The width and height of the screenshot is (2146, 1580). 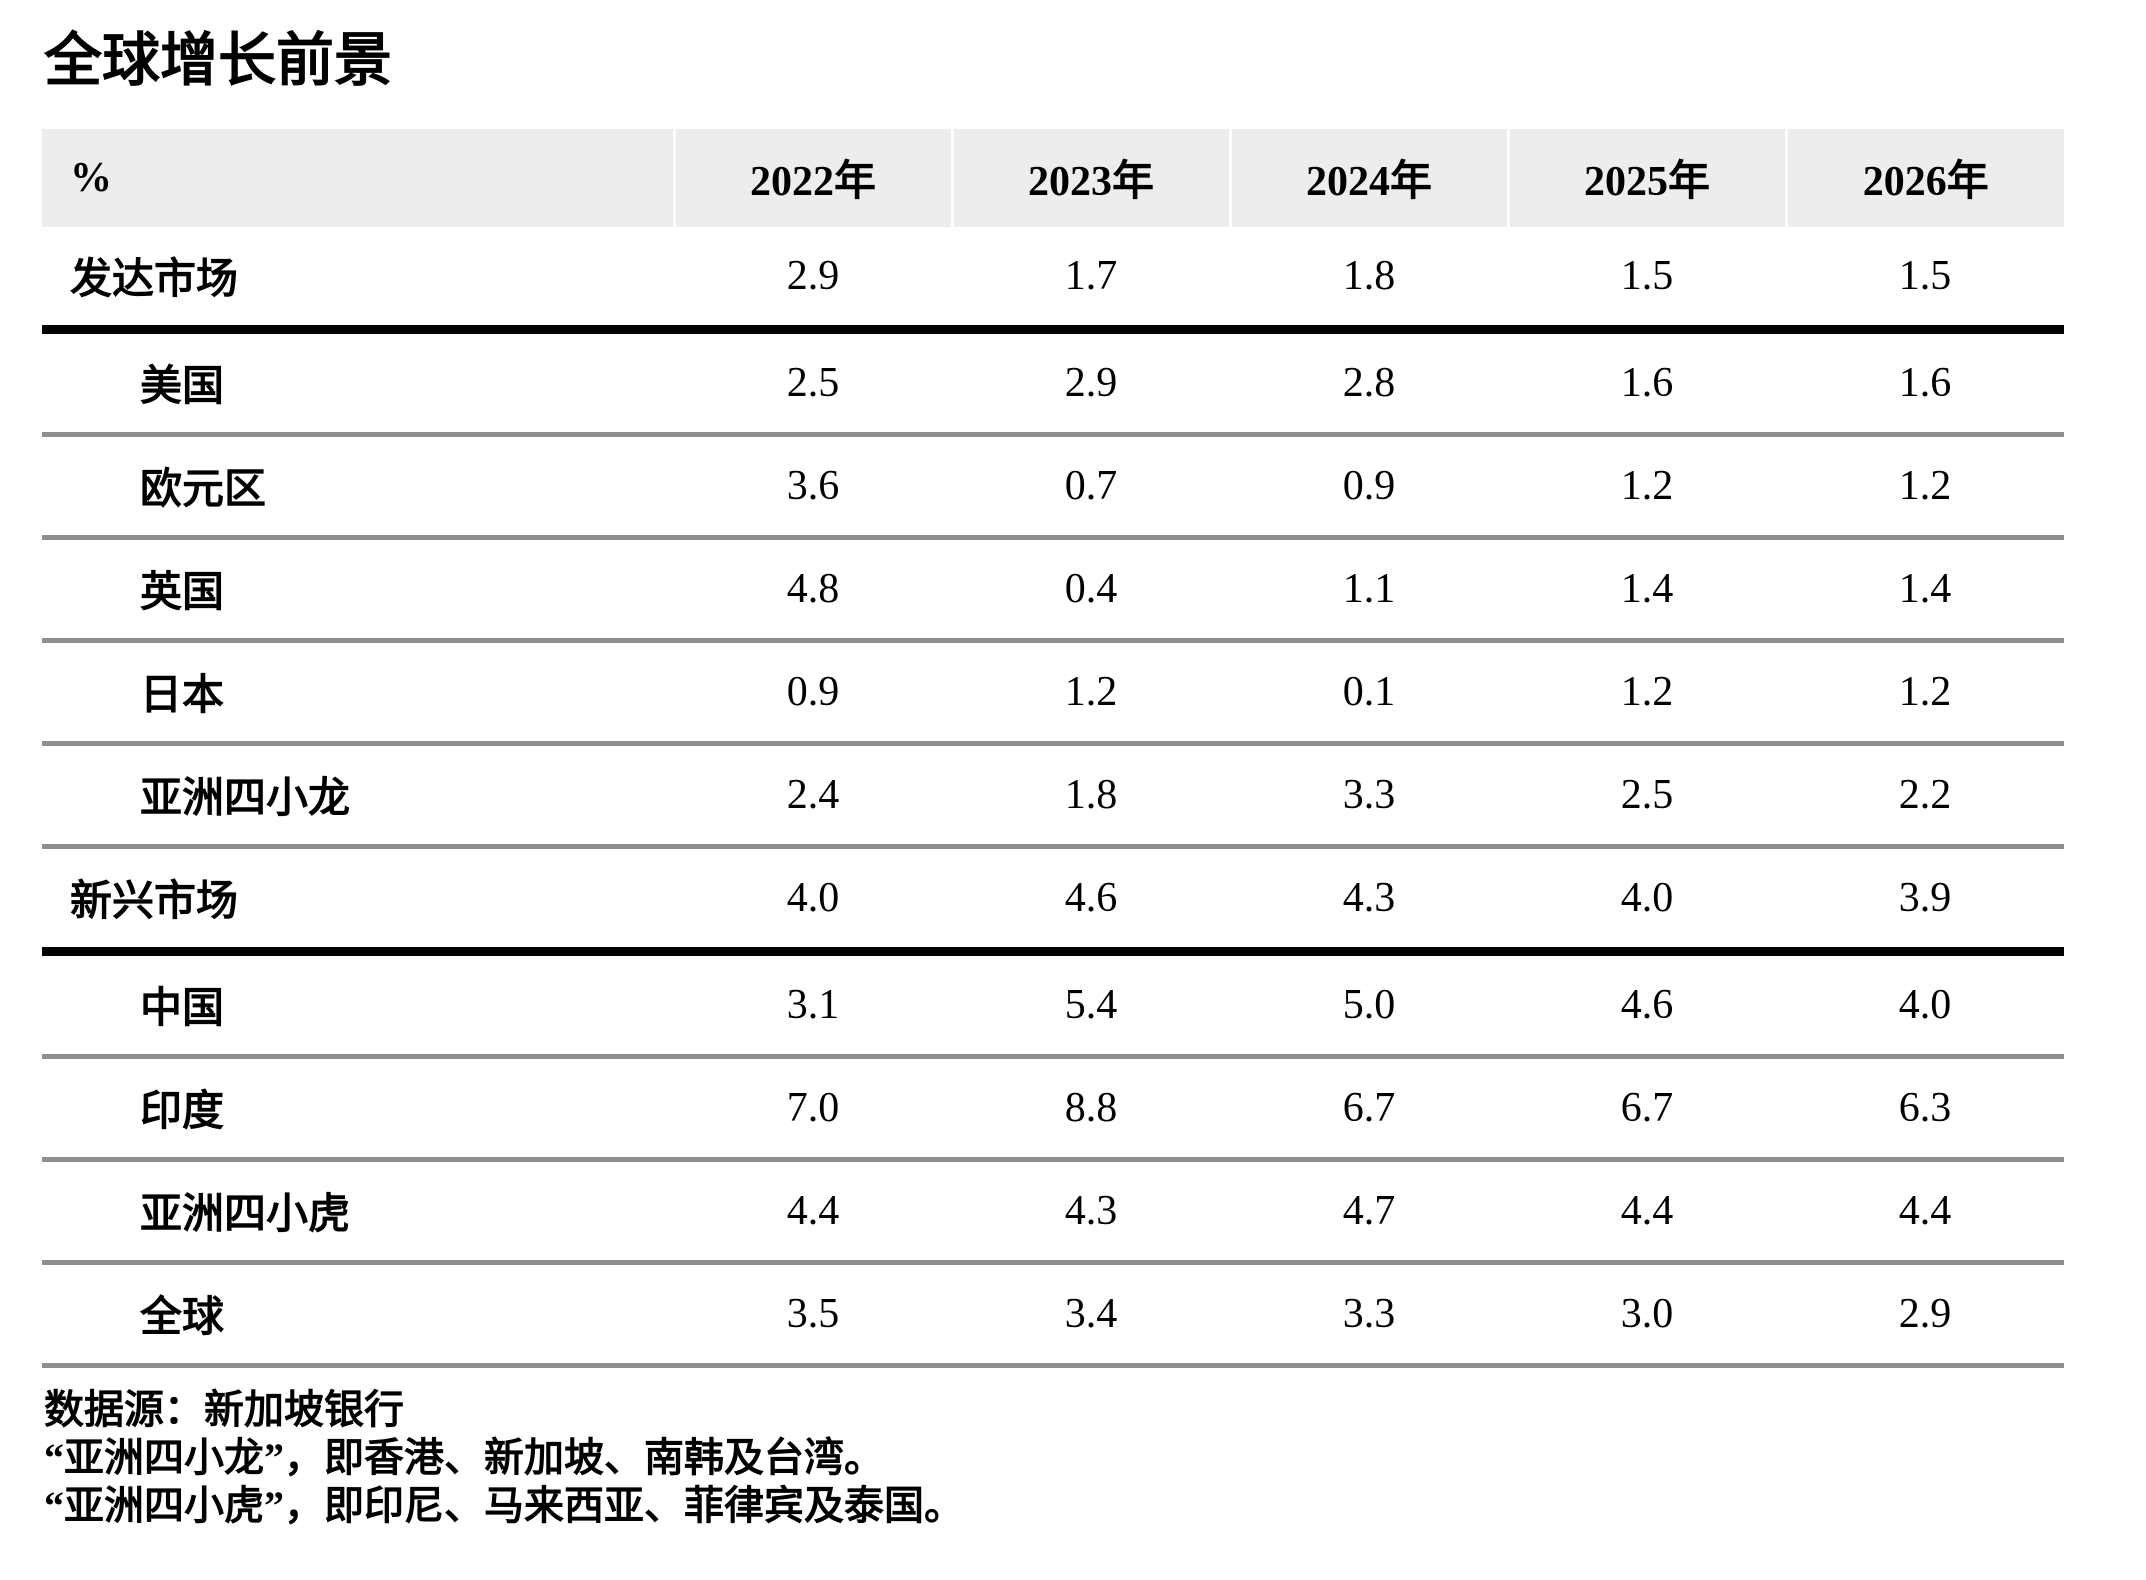 I want to click on value-cell: 8.8, so click(x=1091, y=1108).